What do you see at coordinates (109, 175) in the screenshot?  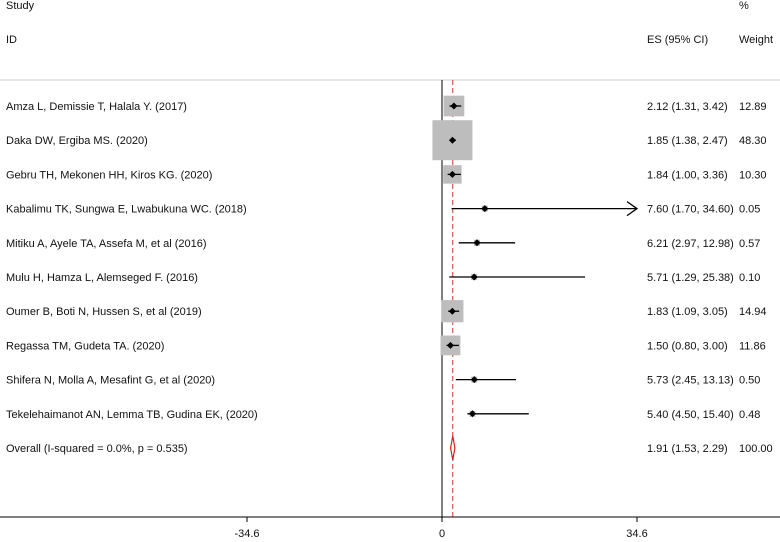 I see `study-label: Gebru TH, Mekonen HH, Kiros KG. (2020)` at bounding box center [109, 175].